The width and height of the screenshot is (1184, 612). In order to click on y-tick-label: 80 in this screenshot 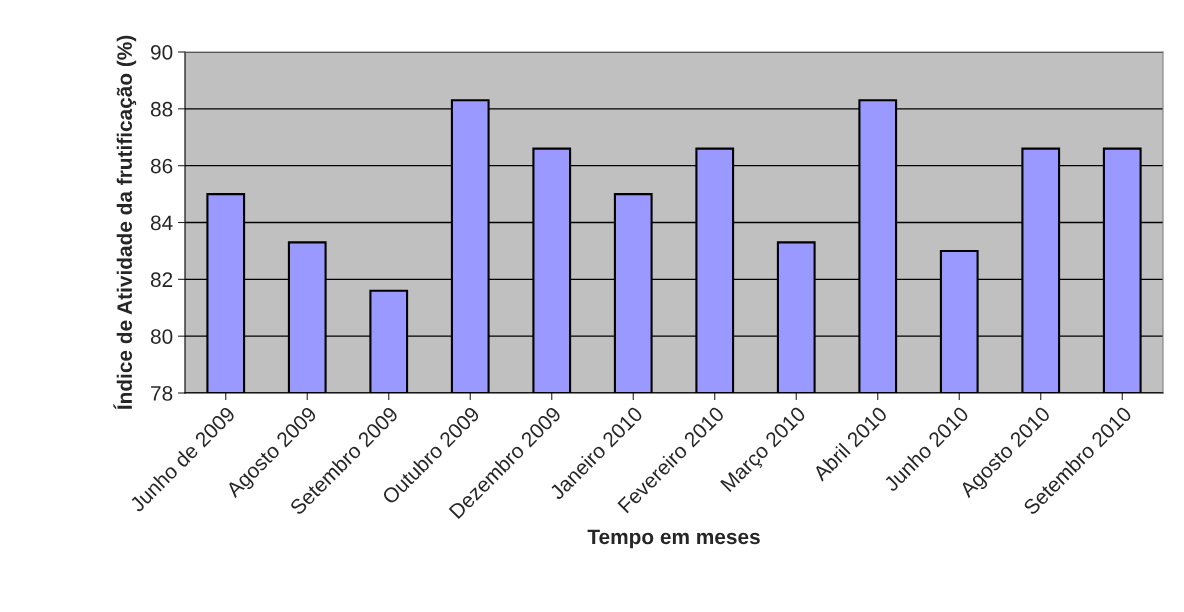, I will do `click(161, 336)`.